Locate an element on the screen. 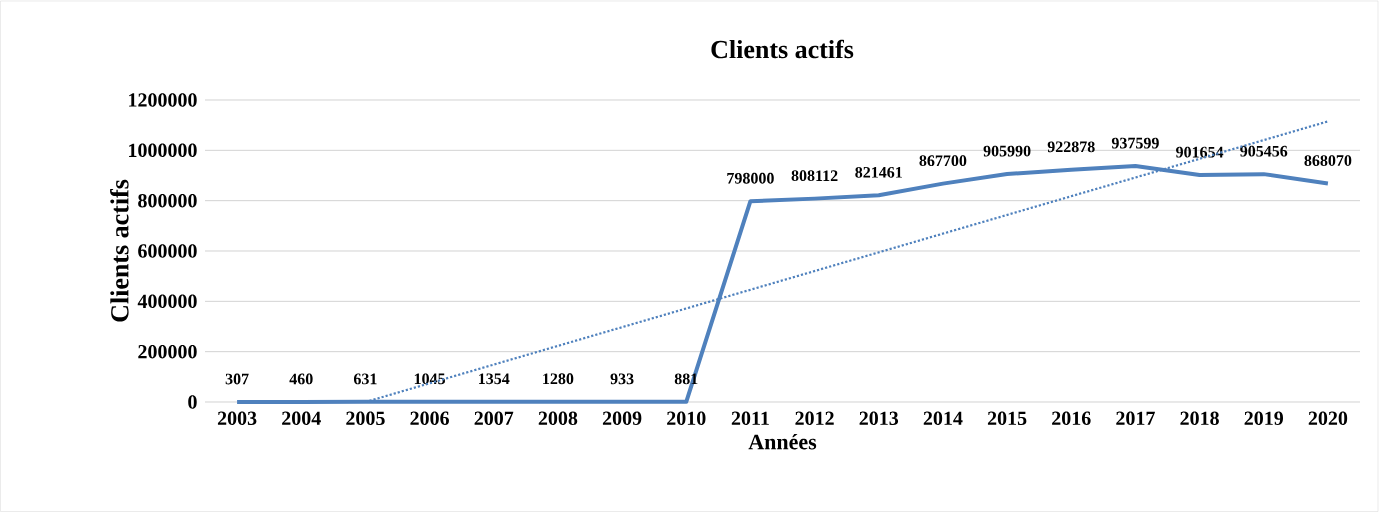  x-tick-label: 2008 is located at coordinates (558, 418).